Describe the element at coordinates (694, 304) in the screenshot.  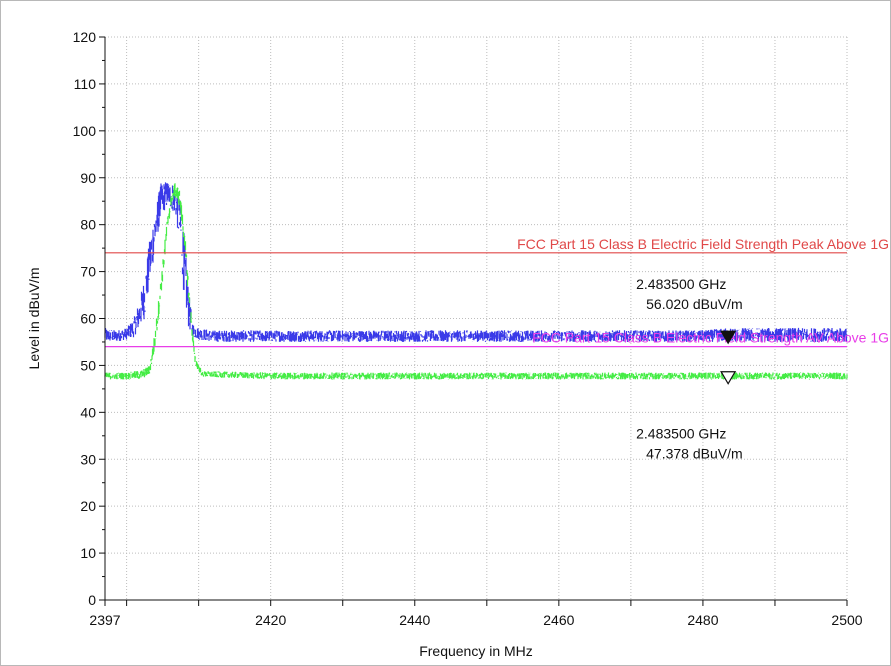
I see `marker-1-level: 56.020 dBuV/m` at that location.